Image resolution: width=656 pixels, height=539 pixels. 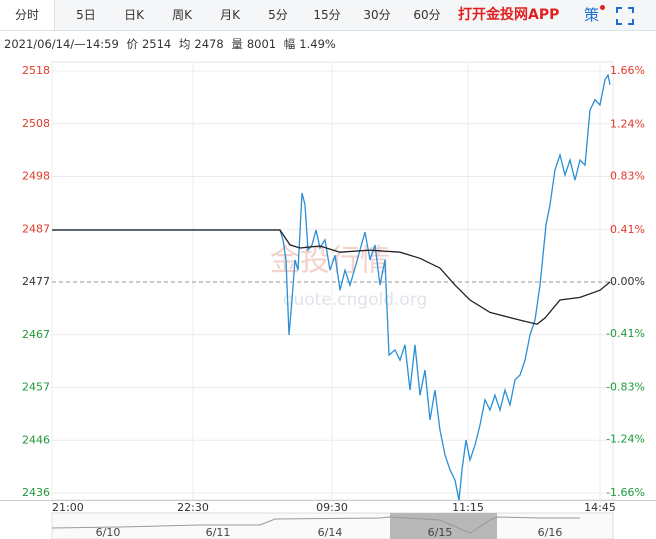 What do you see at coordinates (184, 44) in the screenshot?
I see `info-label: 均` at bounding box center [184, 44].